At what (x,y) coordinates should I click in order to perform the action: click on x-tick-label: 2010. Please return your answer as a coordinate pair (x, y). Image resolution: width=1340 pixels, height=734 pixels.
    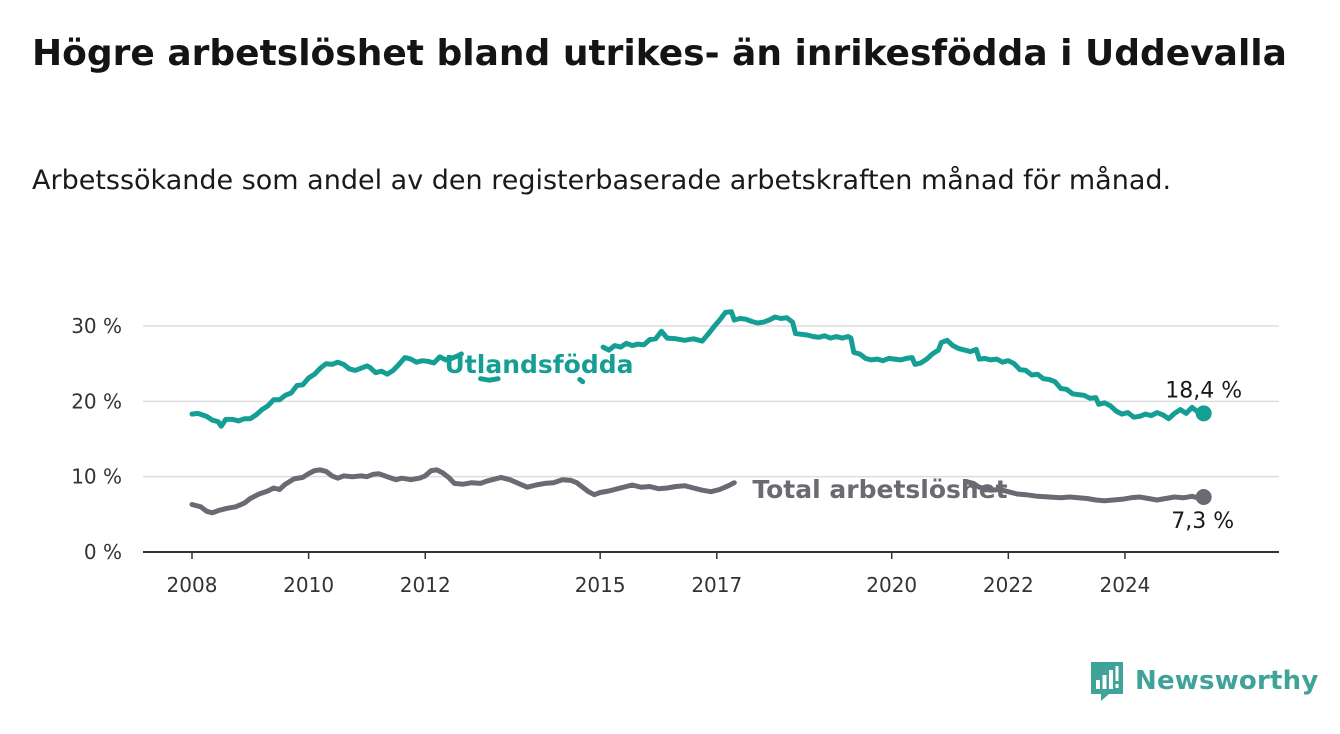
    Looking at the image, I should click on (308, 585).